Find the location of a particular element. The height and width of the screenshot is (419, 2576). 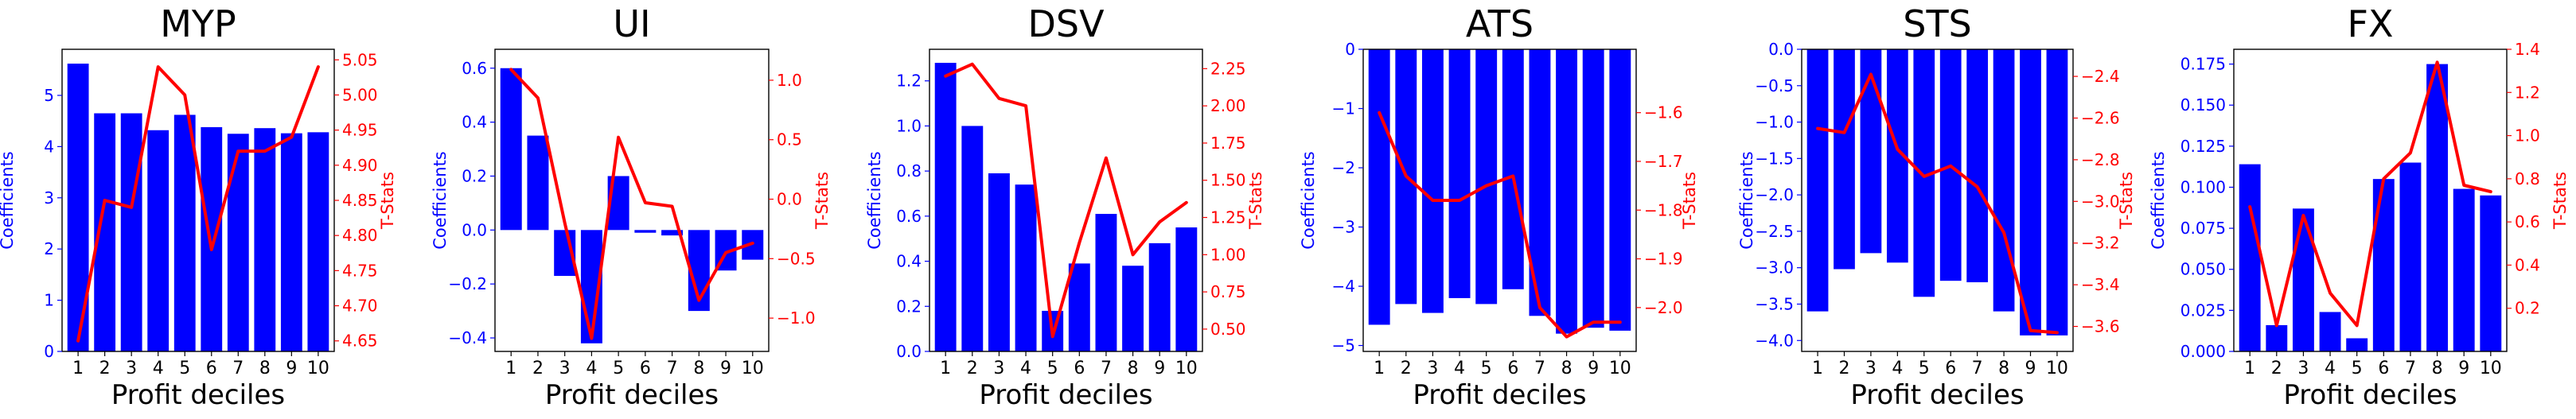

y-left-tick-label: 5 is located at coordinates (49, 95).